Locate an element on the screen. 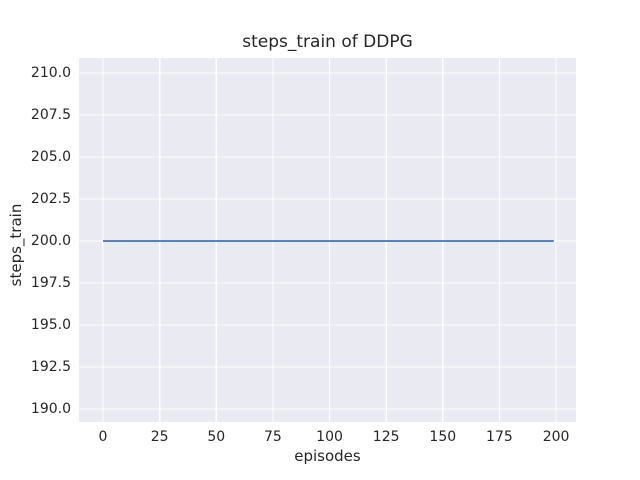 This screenshot has width=640, height=480. x-tick-label: 200 is located at coordinates (556, 437).